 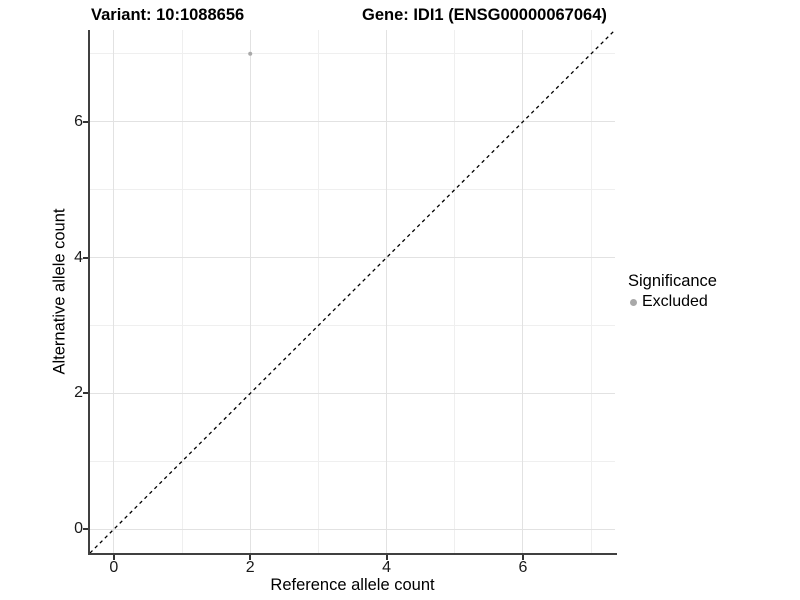 What do you see at coordinates (523, 567) in the screenshot?
I see `x-tick-label: 6` at bounding box center [523, 567].